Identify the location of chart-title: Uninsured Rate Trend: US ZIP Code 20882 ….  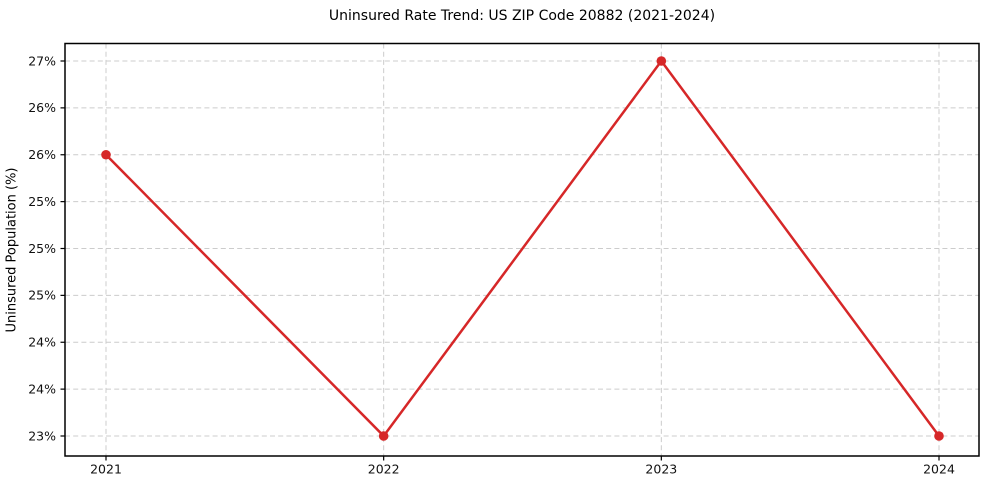
(522, 16).